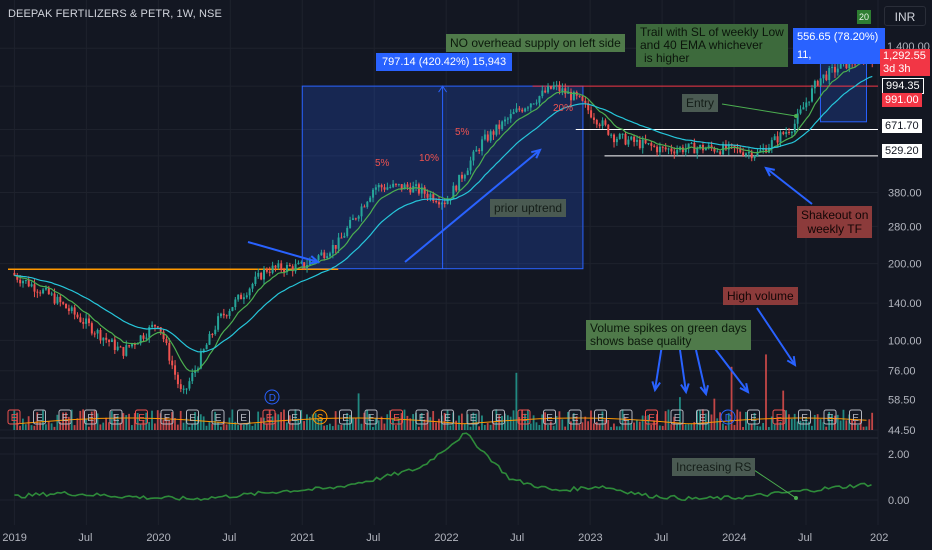 This screenshot has width=932, height=550. What do you see at coordinates (791, 361) in the screenshot?
I see `arrow-high-volume-head` at bounding box center [791, 361].